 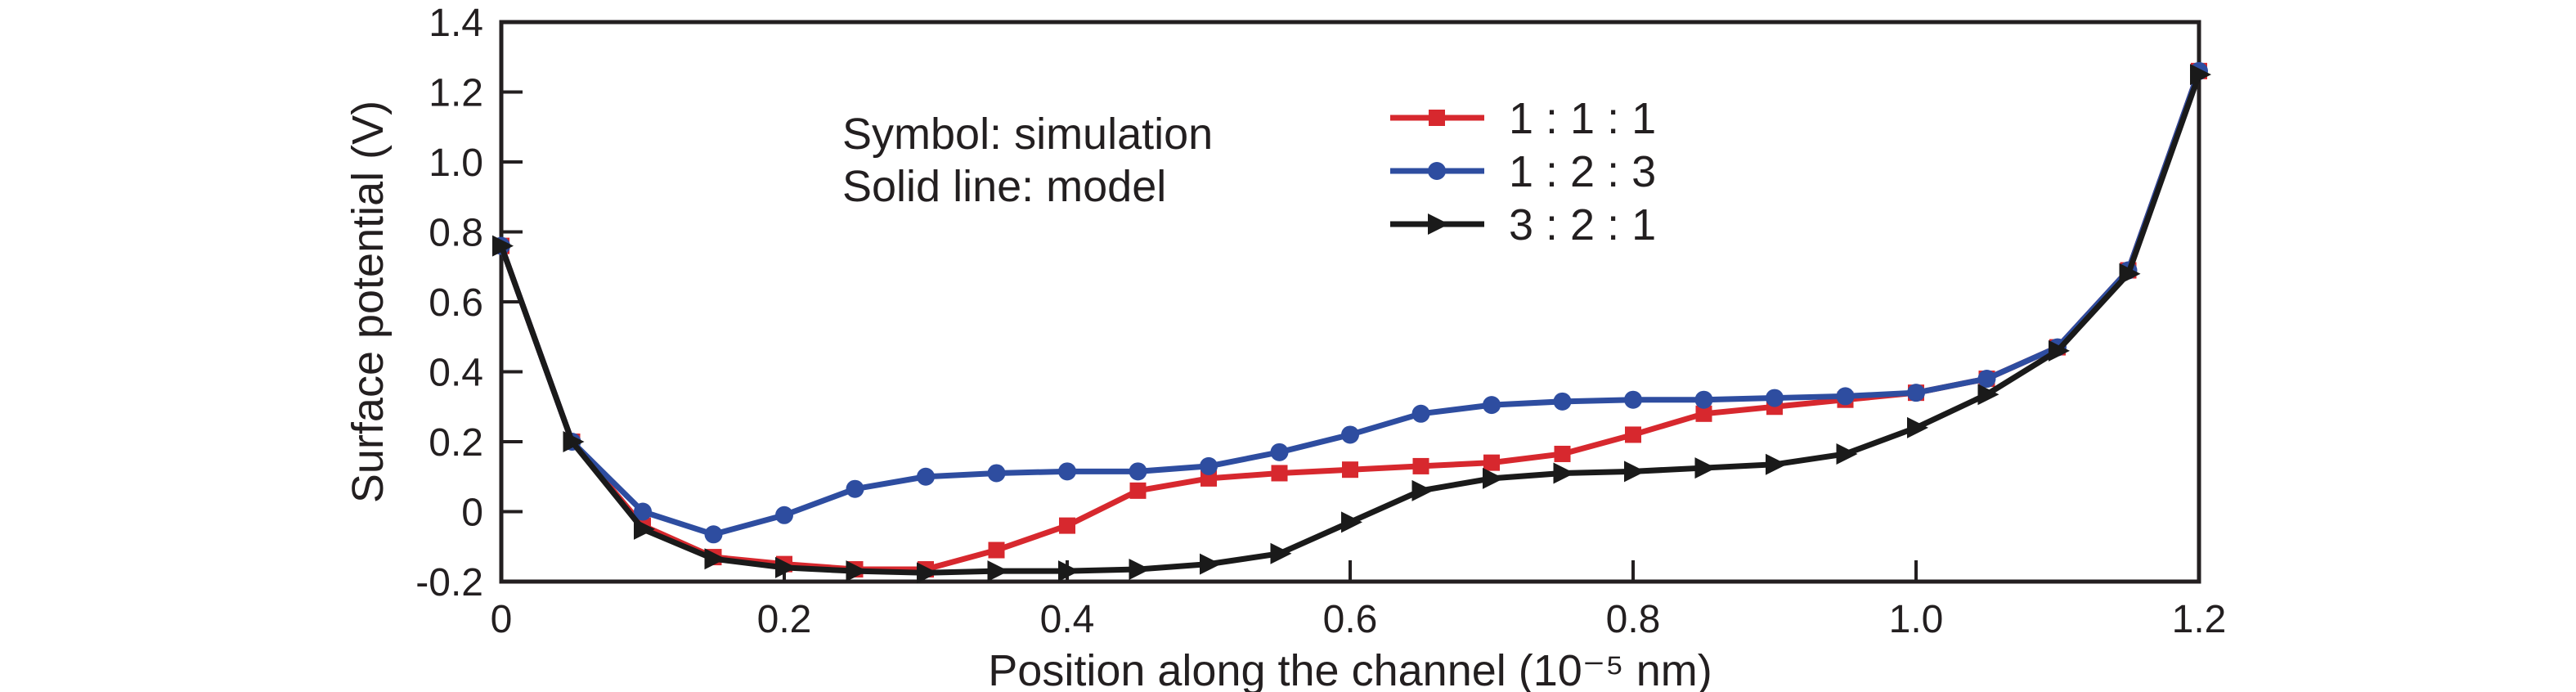 What do you see at coordinates (2199, 619) in the screenshot?
I see `x-tick-label: 1.2` at bounding box center [2199, 619].